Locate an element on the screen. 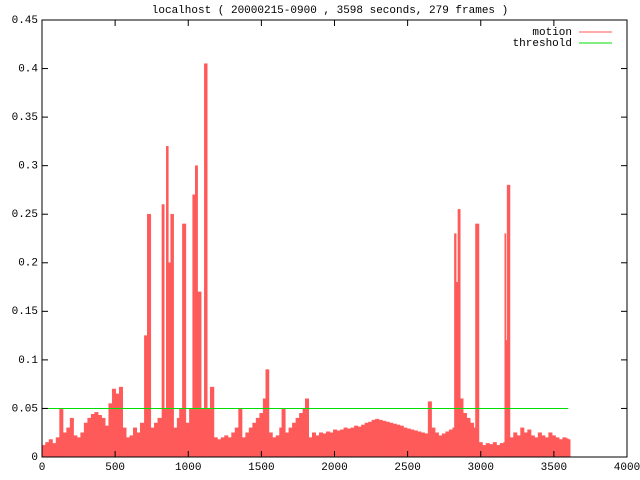 The height and width of the screenshot is (480, 640). x-tick-label: 3000 is located at coordinates (481, 468).